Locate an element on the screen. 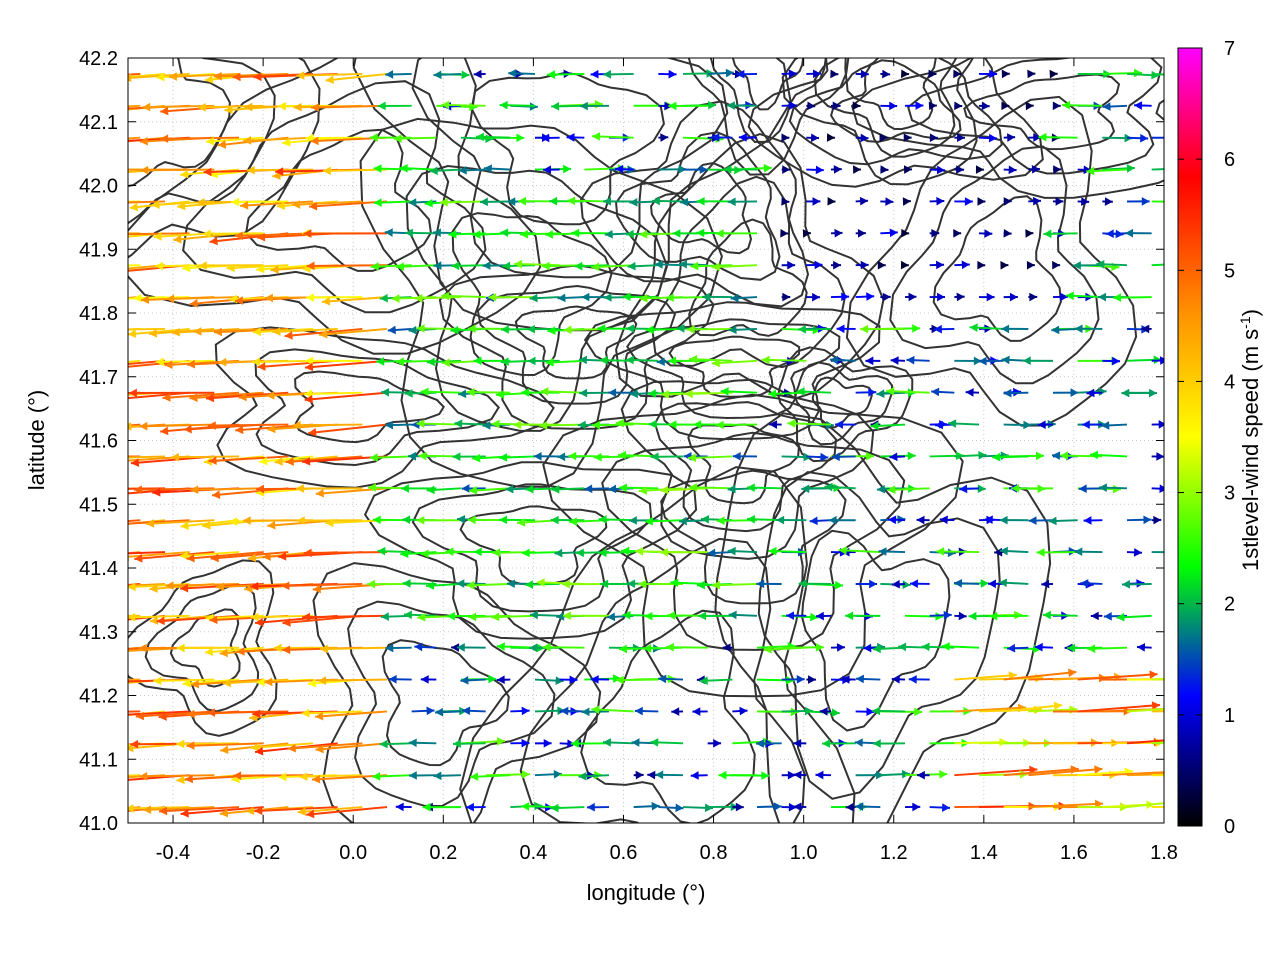 This screenshot has height=960, width=1280. colorbar-title-superscript: -1 is located at coordinates (1245, 322).